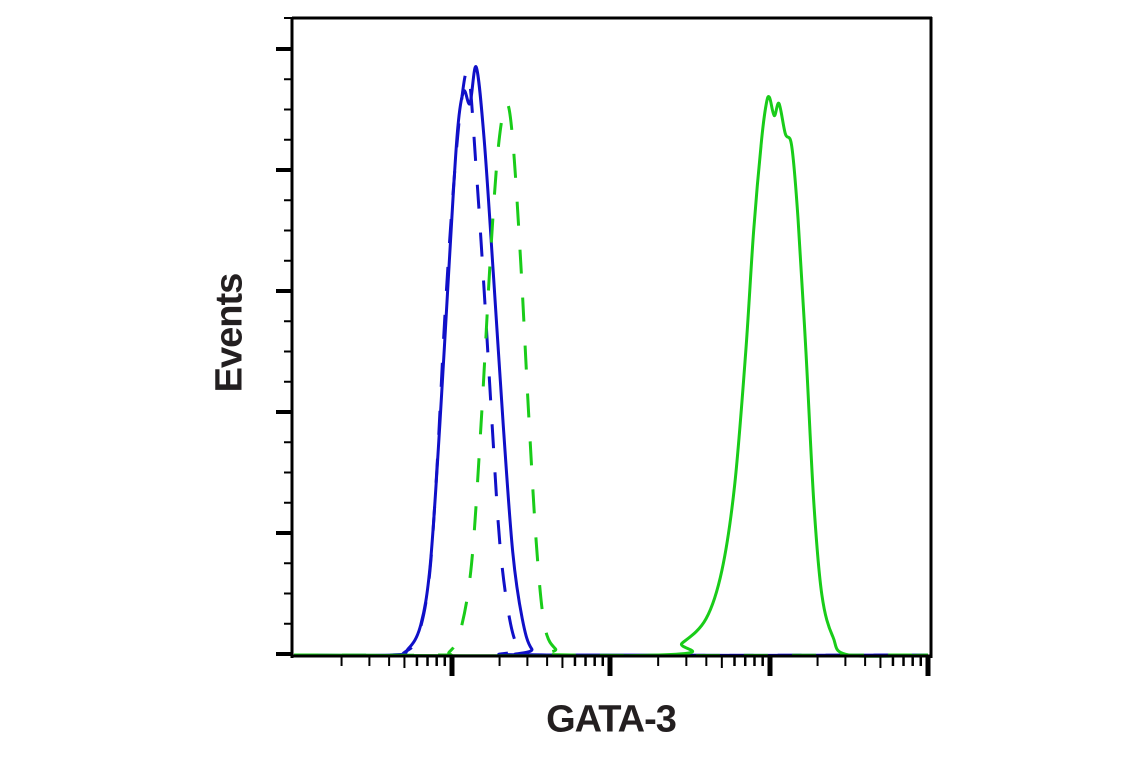 Image resolution: width=1141 pixels, height=768 pixels. Describe the element at coordinates (611, 719) in the screenshot. I see `x-axis-label: GATA-3` at that location.